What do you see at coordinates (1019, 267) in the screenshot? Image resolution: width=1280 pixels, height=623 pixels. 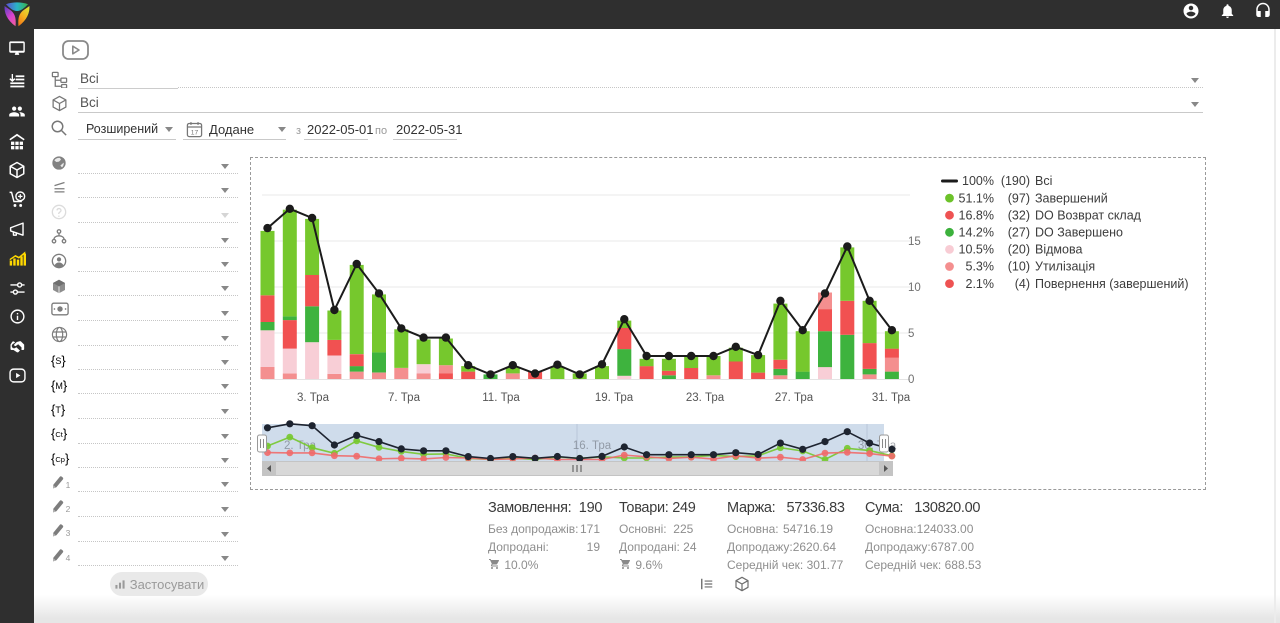 I see `svg-text: (10)` at bounding box center [1019, 267].